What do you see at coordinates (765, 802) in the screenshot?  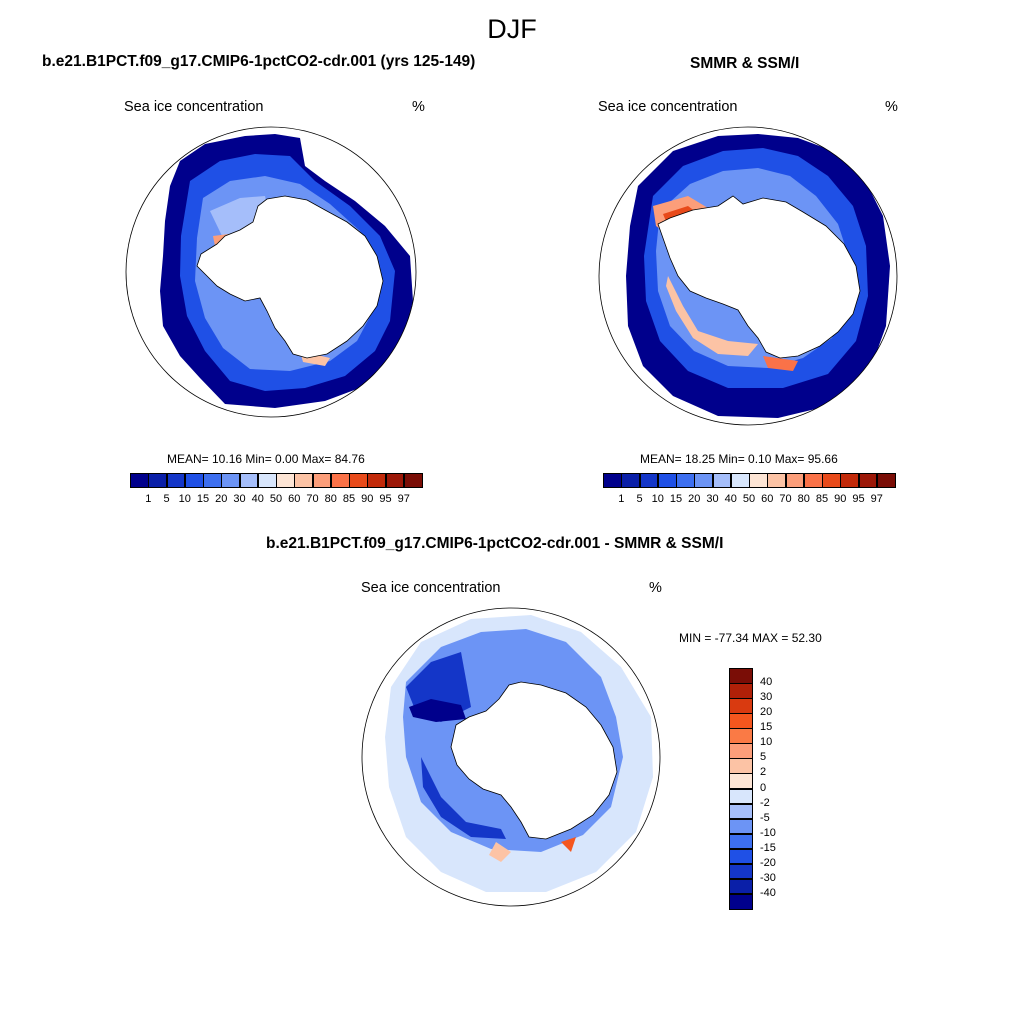 I see `colorbar-tick-label: -2` at bounding box center [765, 802].